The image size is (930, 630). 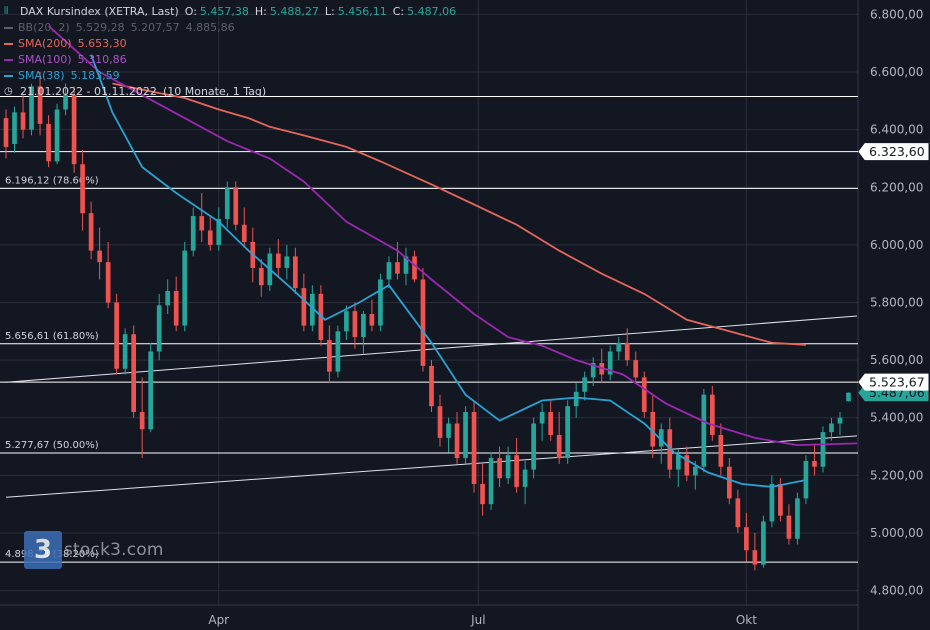 What do you see at coordinates (233, 60) in the screenshot?
I see `legend-sma100: SMA(100) 5.310,86` at bounding box center [233, 60].